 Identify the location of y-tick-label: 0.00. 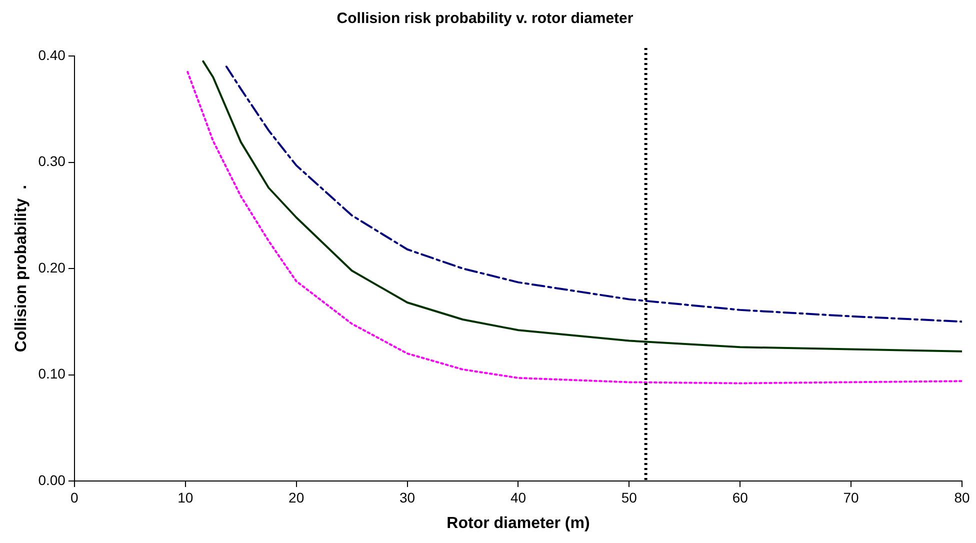
(52, 480).